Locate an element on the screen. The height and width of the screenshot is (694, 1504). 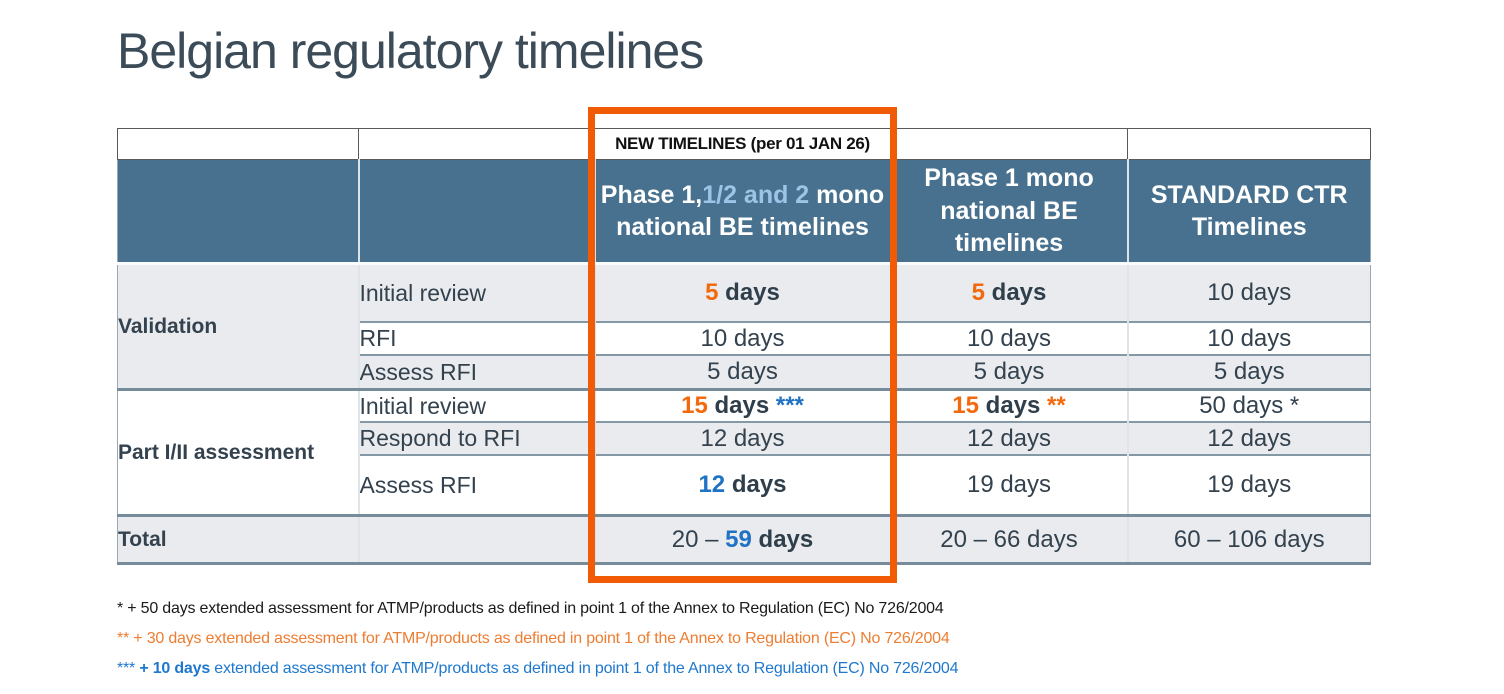
row-part-respond-to-rfi: Respond to RFI 12 days 12 days 12 days is located at coordinates (744, 438).